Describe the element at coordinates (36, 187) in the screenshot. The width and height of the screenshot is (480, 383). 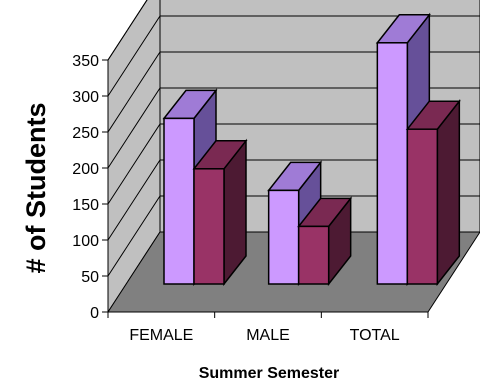
I see `y-axis-title: # of Students` at that location.